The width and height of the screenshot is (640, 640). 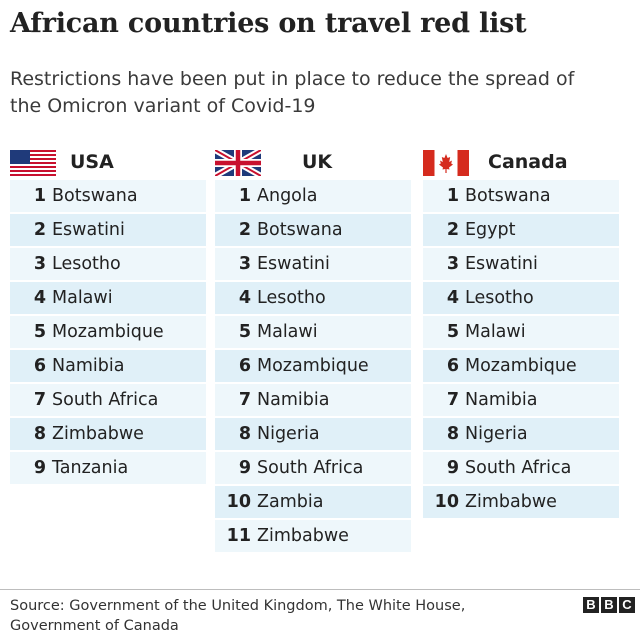 I want to click on column-header: Canada, so click(x=521, y=163).